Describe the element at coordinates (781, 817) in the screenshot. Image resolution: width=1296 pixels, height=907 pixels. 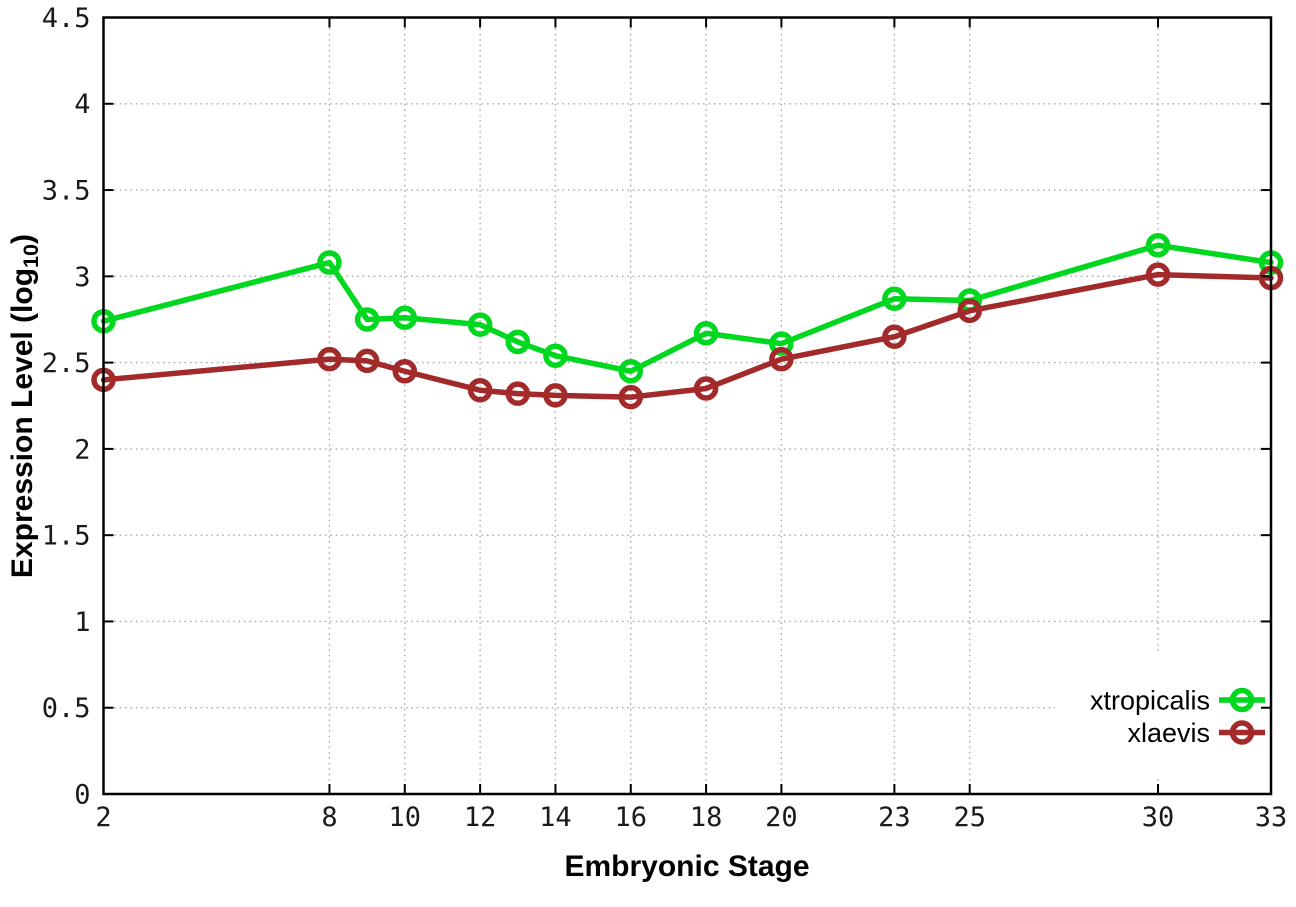
I see `x-tick-label-20: 20` at that location.